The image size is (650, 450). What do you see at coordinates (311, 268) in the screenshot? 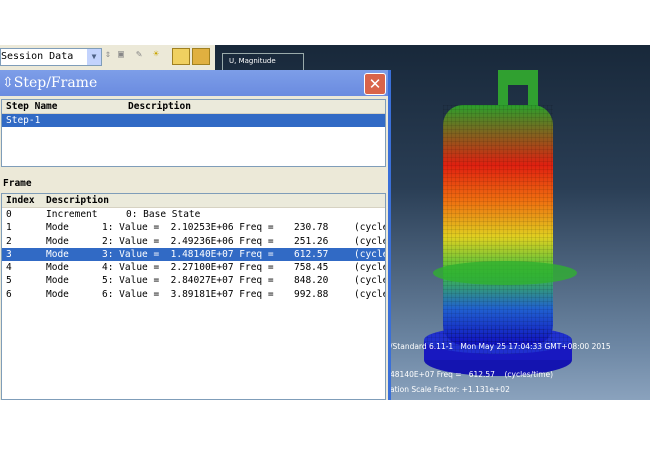
I see `frame-freq: 758.45` at bounding box center [311, 268].